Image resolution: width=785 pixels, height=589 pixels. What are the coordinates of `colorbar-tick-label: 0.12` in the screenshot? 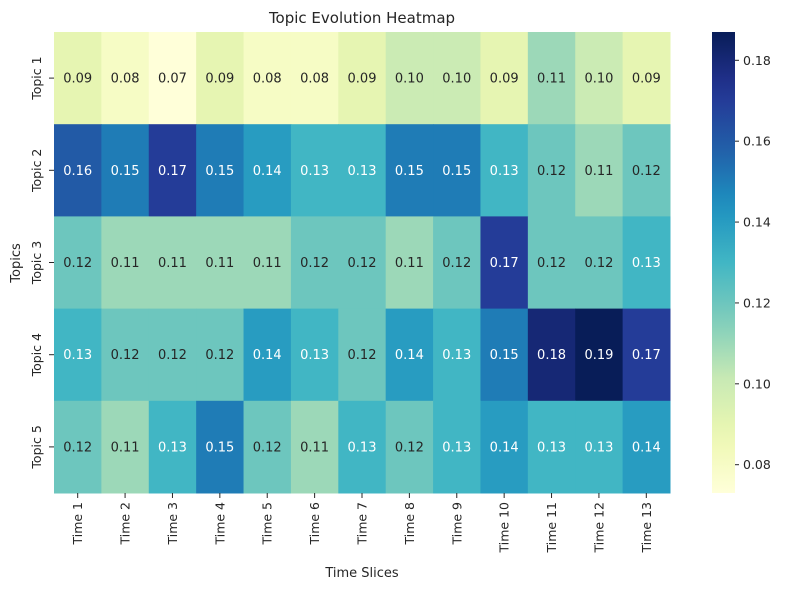 It's located at (757, 302).